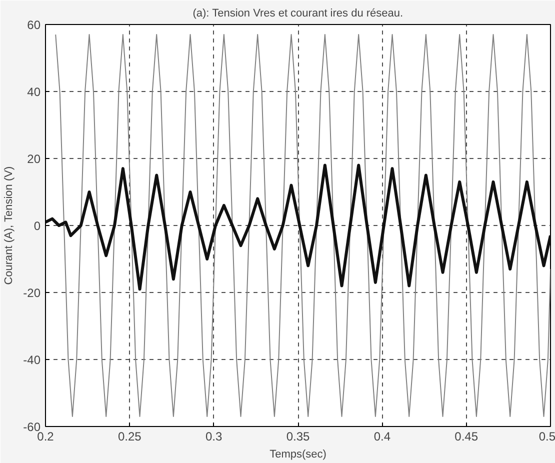  Describe the element at coordinates (34, 25) in the screenshot. I see `y-tick-label: 60` at that location.